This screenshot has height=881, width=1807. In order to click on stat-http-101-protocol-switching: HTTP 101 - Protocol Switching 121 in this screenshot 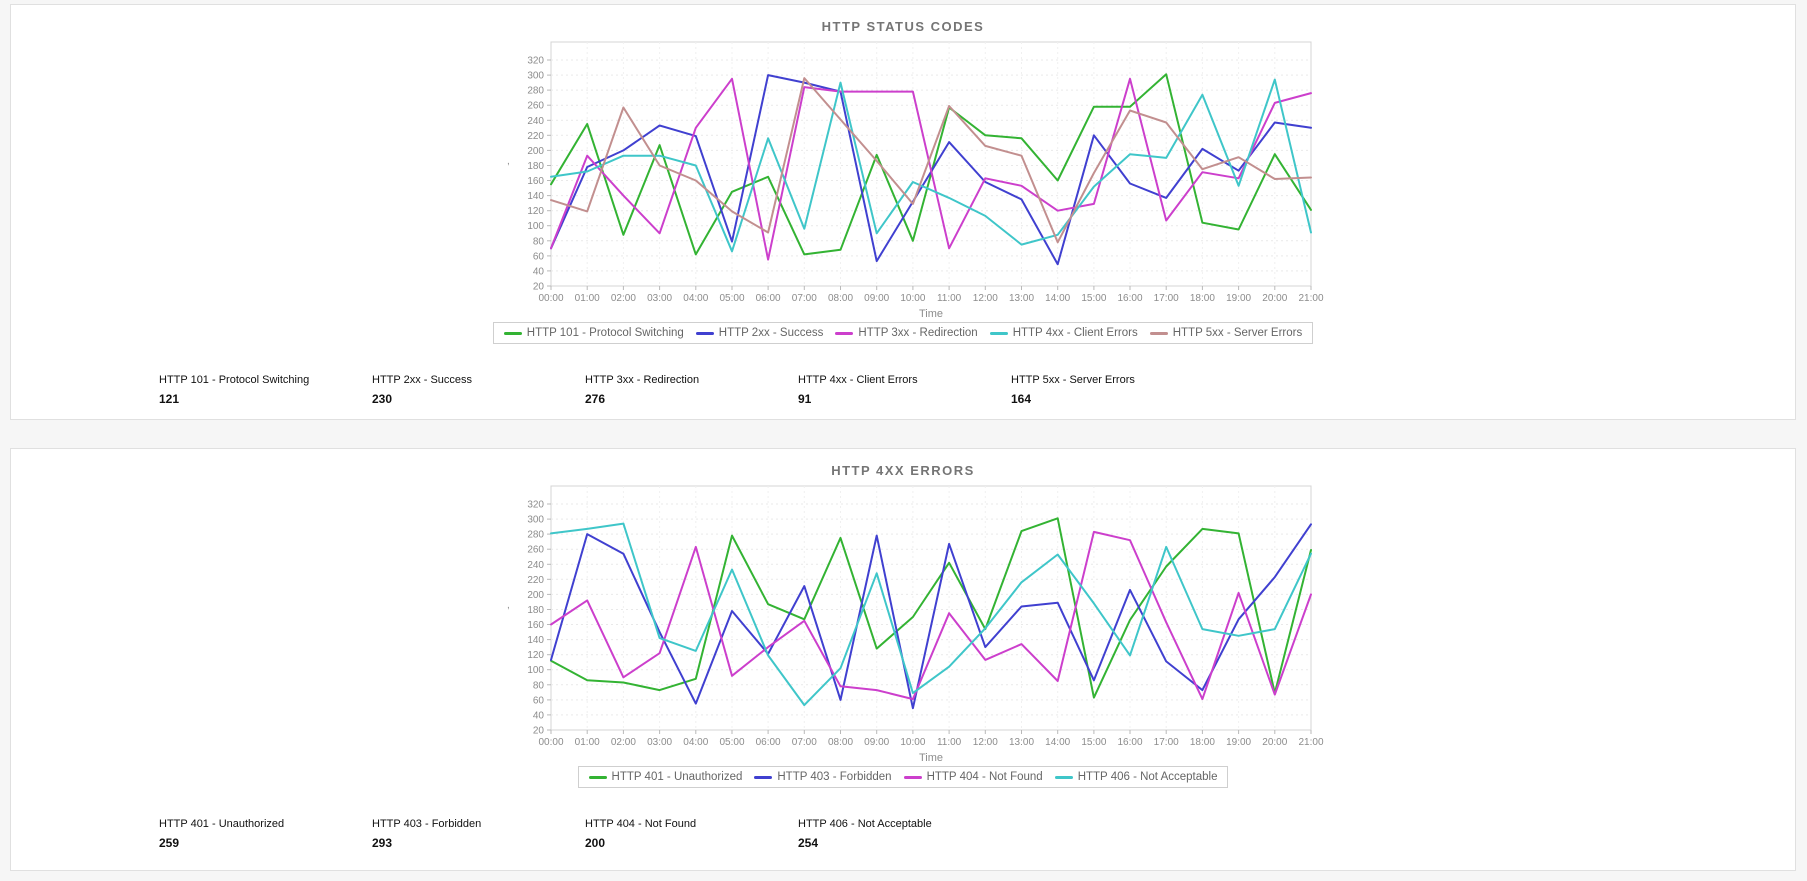, I will do `click(265, 390)`.